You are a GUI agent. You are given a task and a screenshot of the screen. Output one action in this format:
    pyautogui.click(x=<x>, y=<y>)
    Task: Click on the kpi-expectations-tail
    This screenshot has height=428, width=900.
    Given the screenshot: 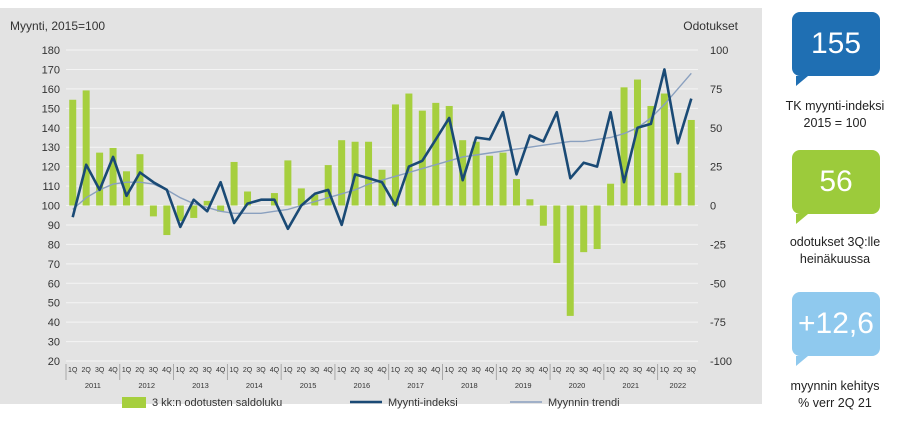 What is the action you would take?
    pyautogui.click(x=802, y=219)
    